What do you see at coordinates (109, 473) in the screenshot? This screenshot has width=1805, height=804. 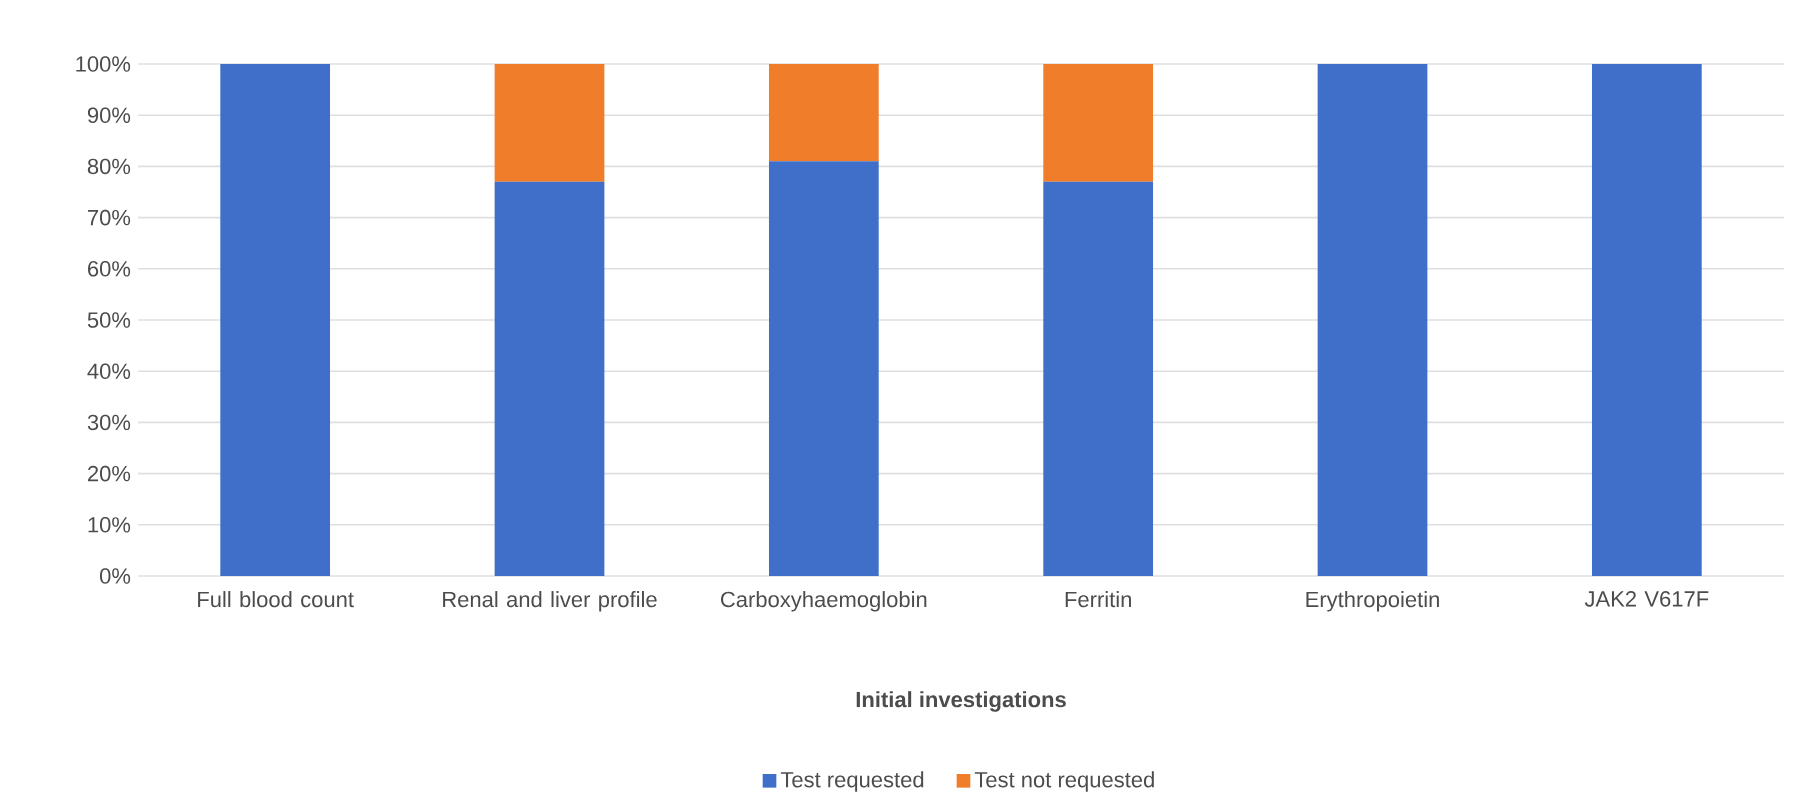 I see `y-tick-label: 20%` at bounding box center [109, 473].